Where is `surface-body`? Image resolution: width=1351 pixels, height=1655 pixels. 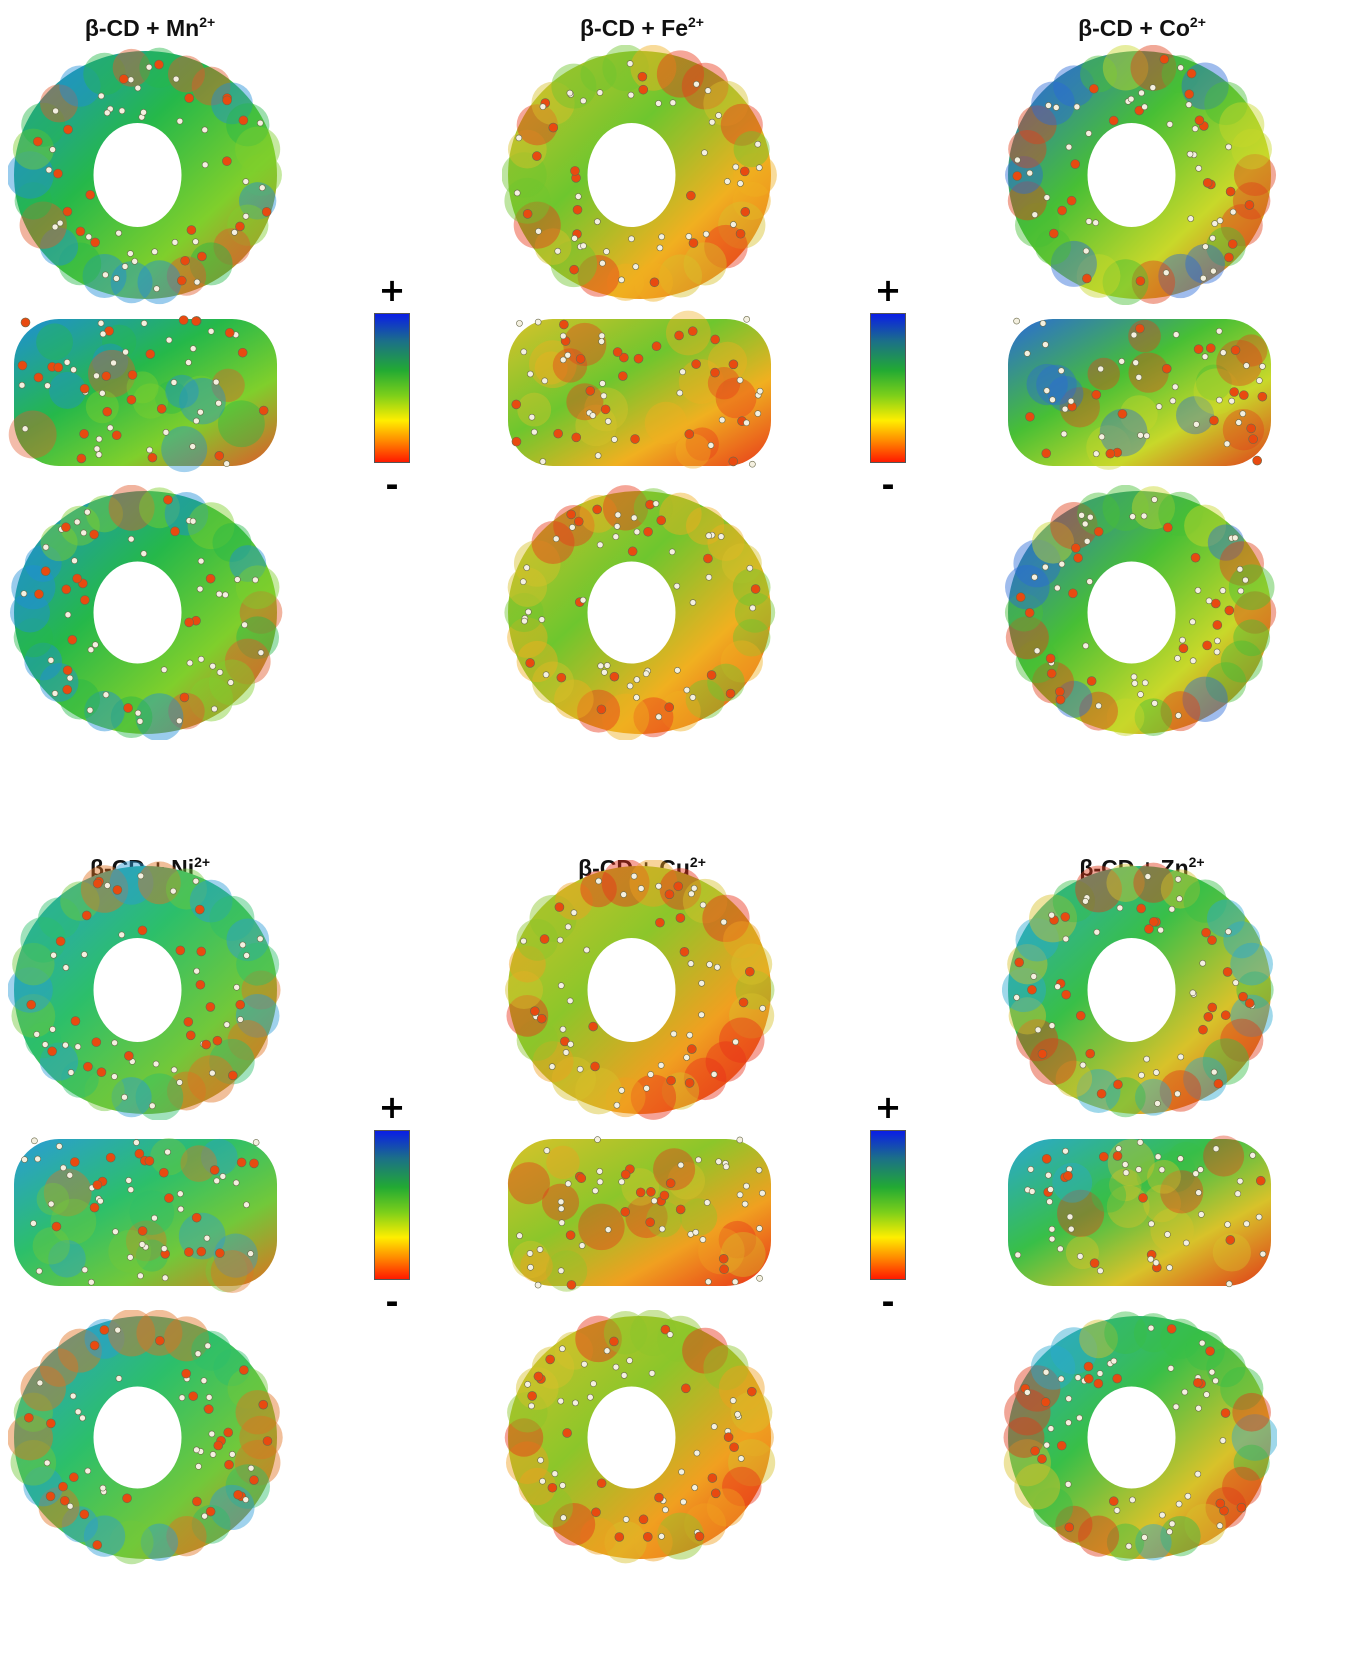 surface-body is located at coordinates (639, 1212).